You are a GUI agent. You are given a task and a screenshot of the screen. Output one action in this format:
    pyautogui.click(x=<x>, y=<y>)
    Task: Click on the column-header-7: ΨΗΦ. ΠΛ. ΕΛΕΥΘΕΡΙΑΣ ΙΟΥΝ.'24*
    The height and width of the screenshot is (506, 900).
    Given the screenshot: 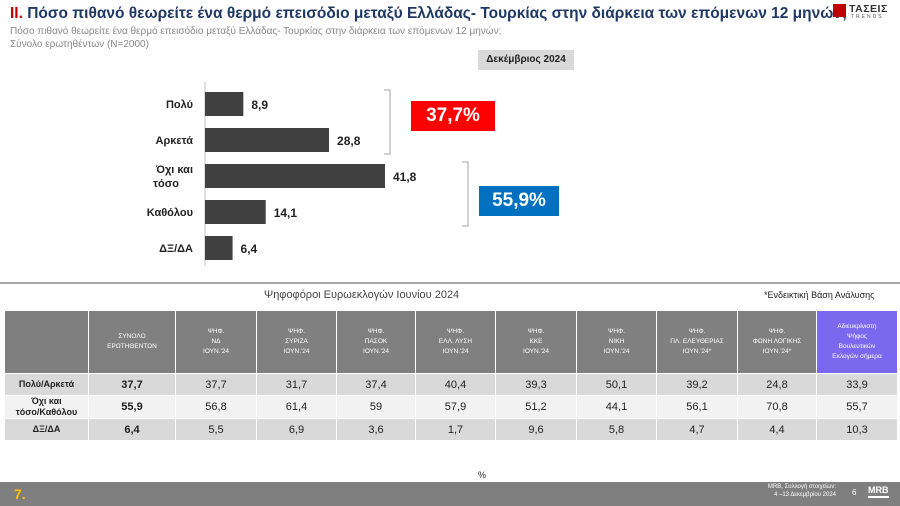 What is the action you would take?
    pyautogui.click(x=697, y=342)
    